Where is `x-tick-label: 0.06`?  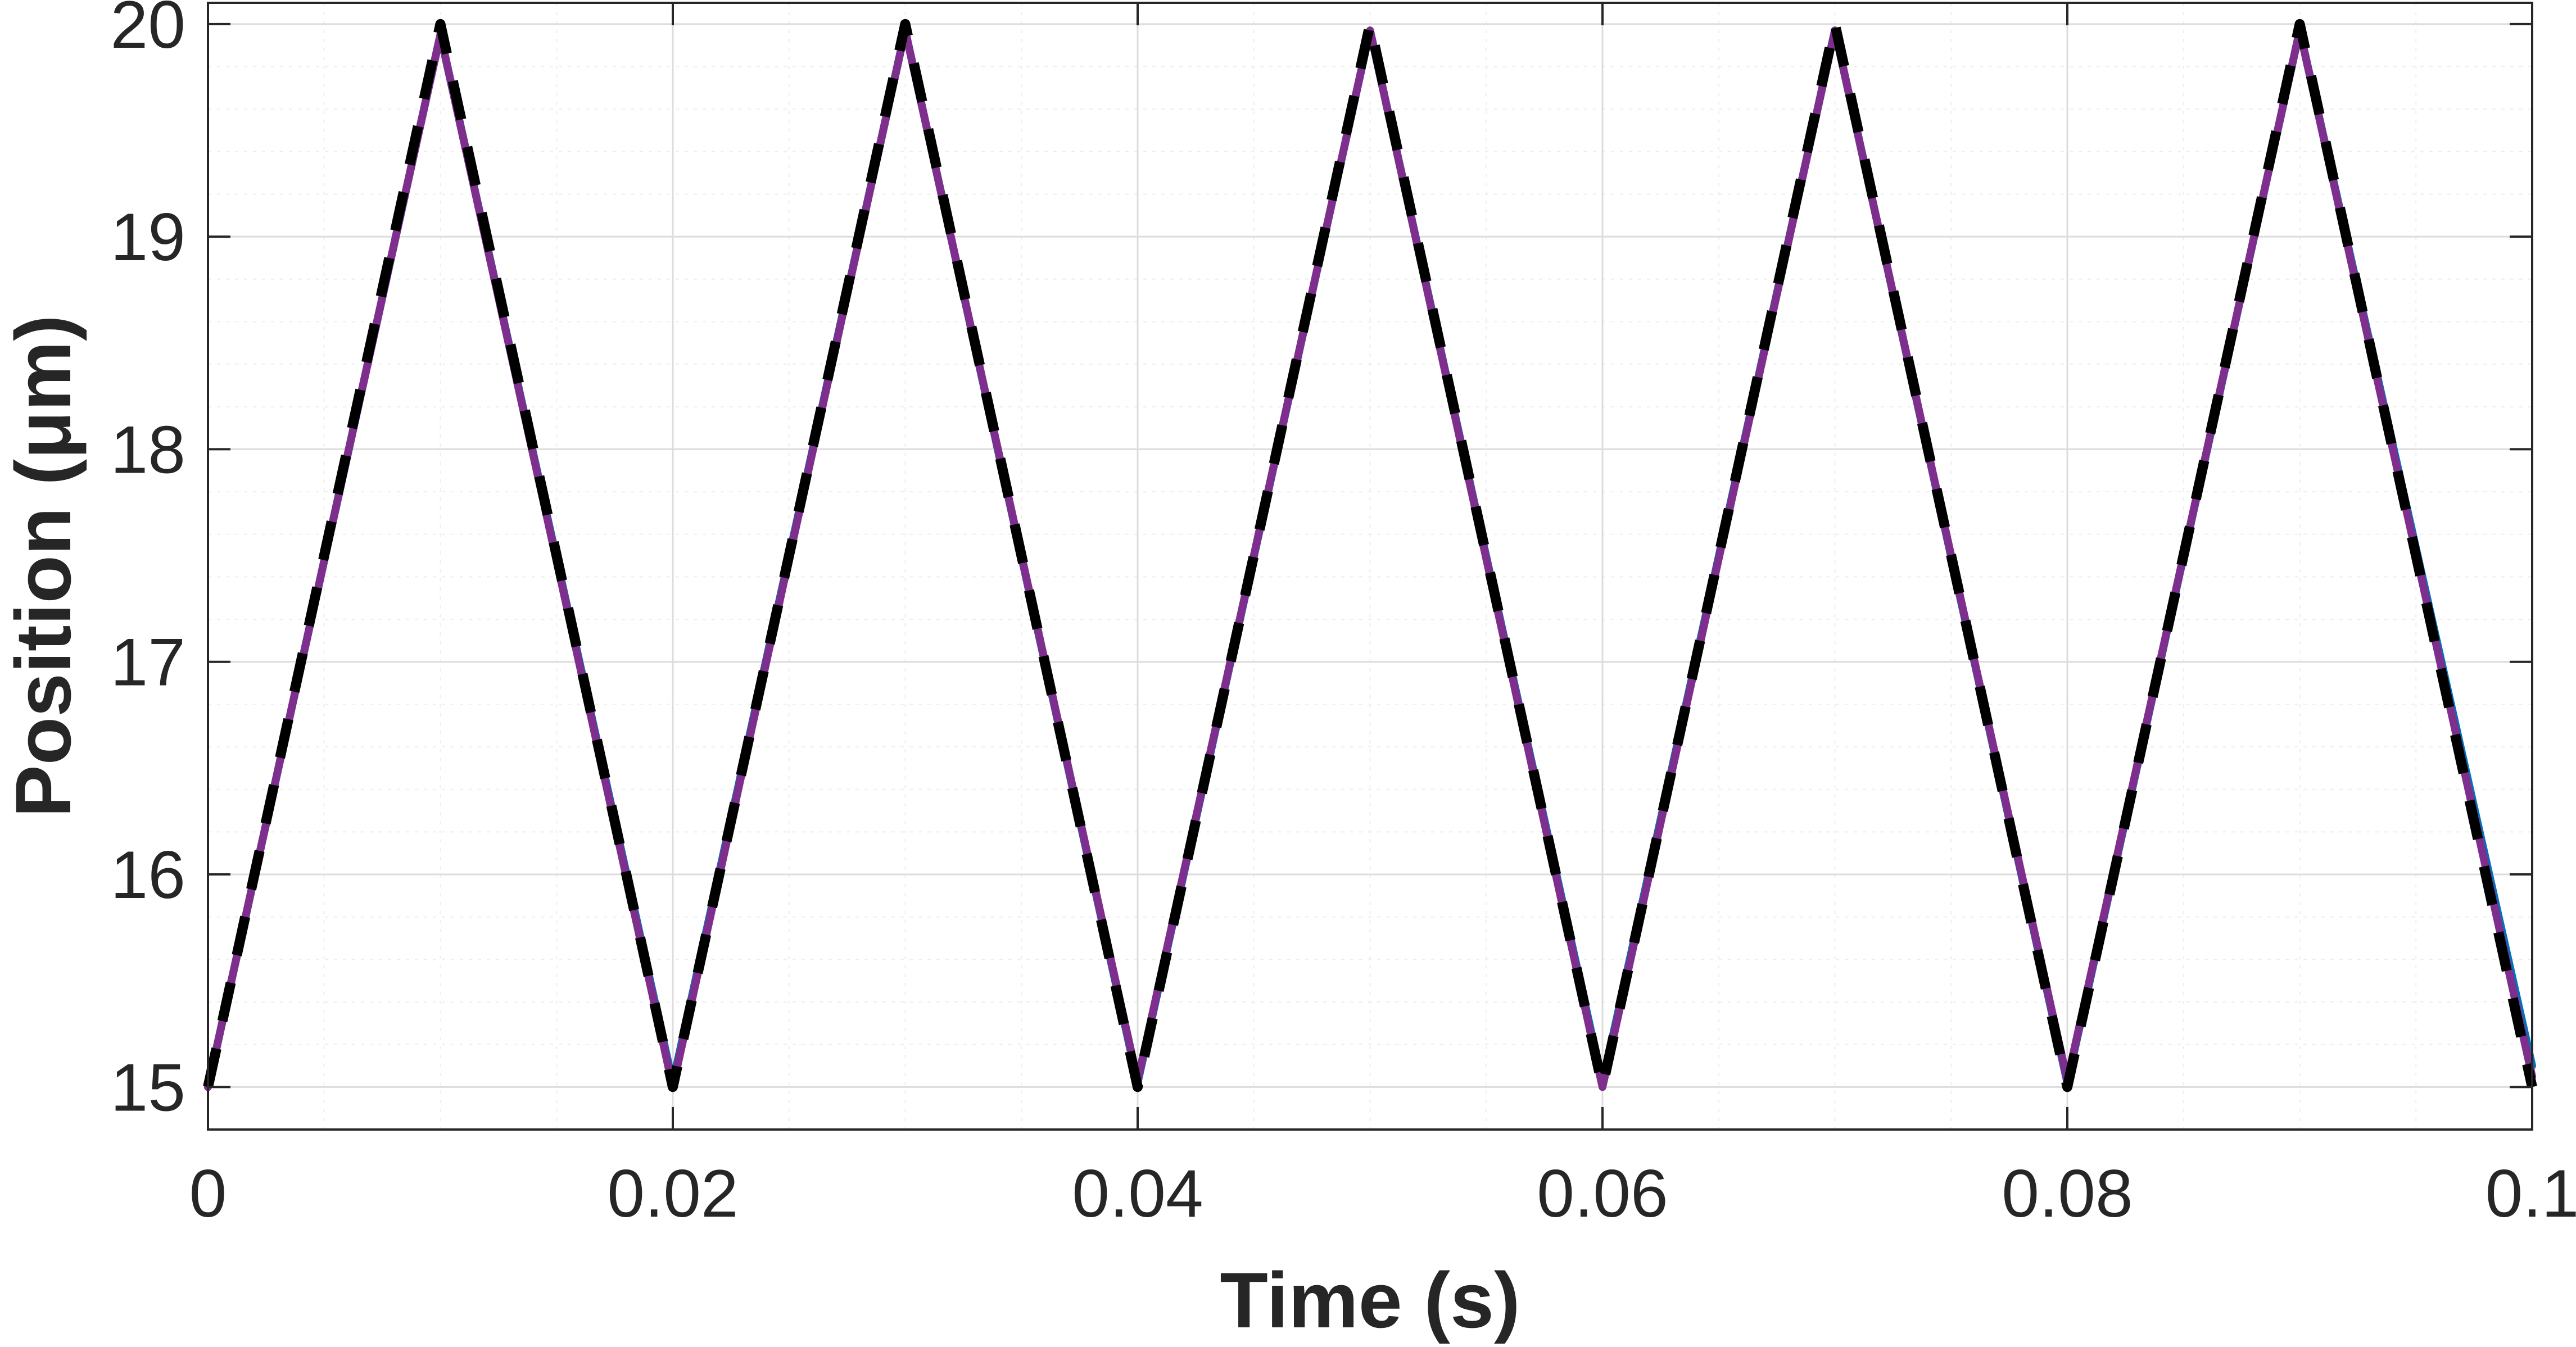
x-tick-label: 0.06 is located at coordinates (1602, 1193).